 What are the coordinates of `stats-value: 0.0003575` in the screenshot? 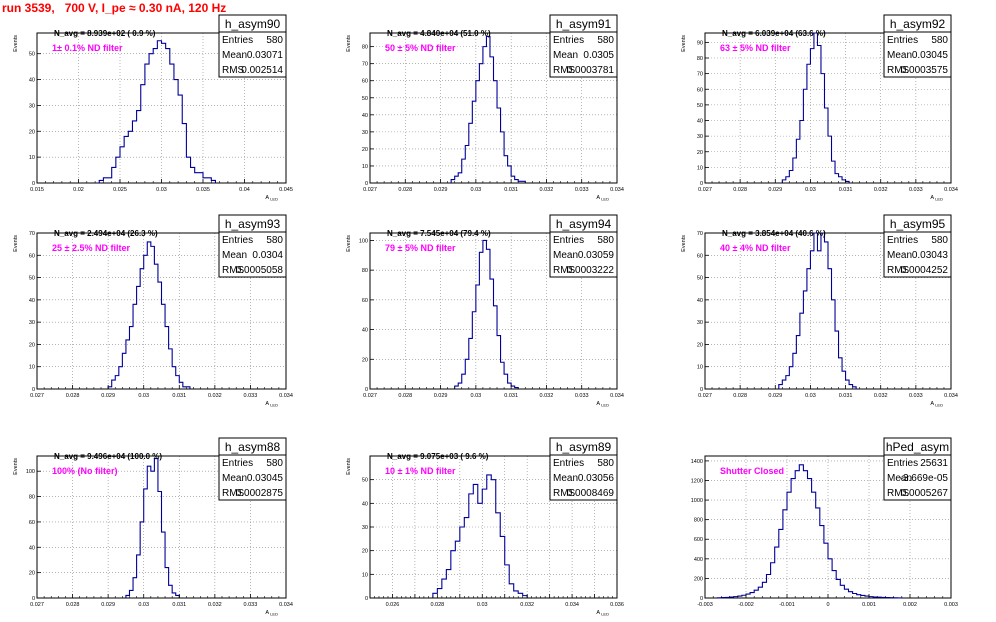 It's located at (925, 70).